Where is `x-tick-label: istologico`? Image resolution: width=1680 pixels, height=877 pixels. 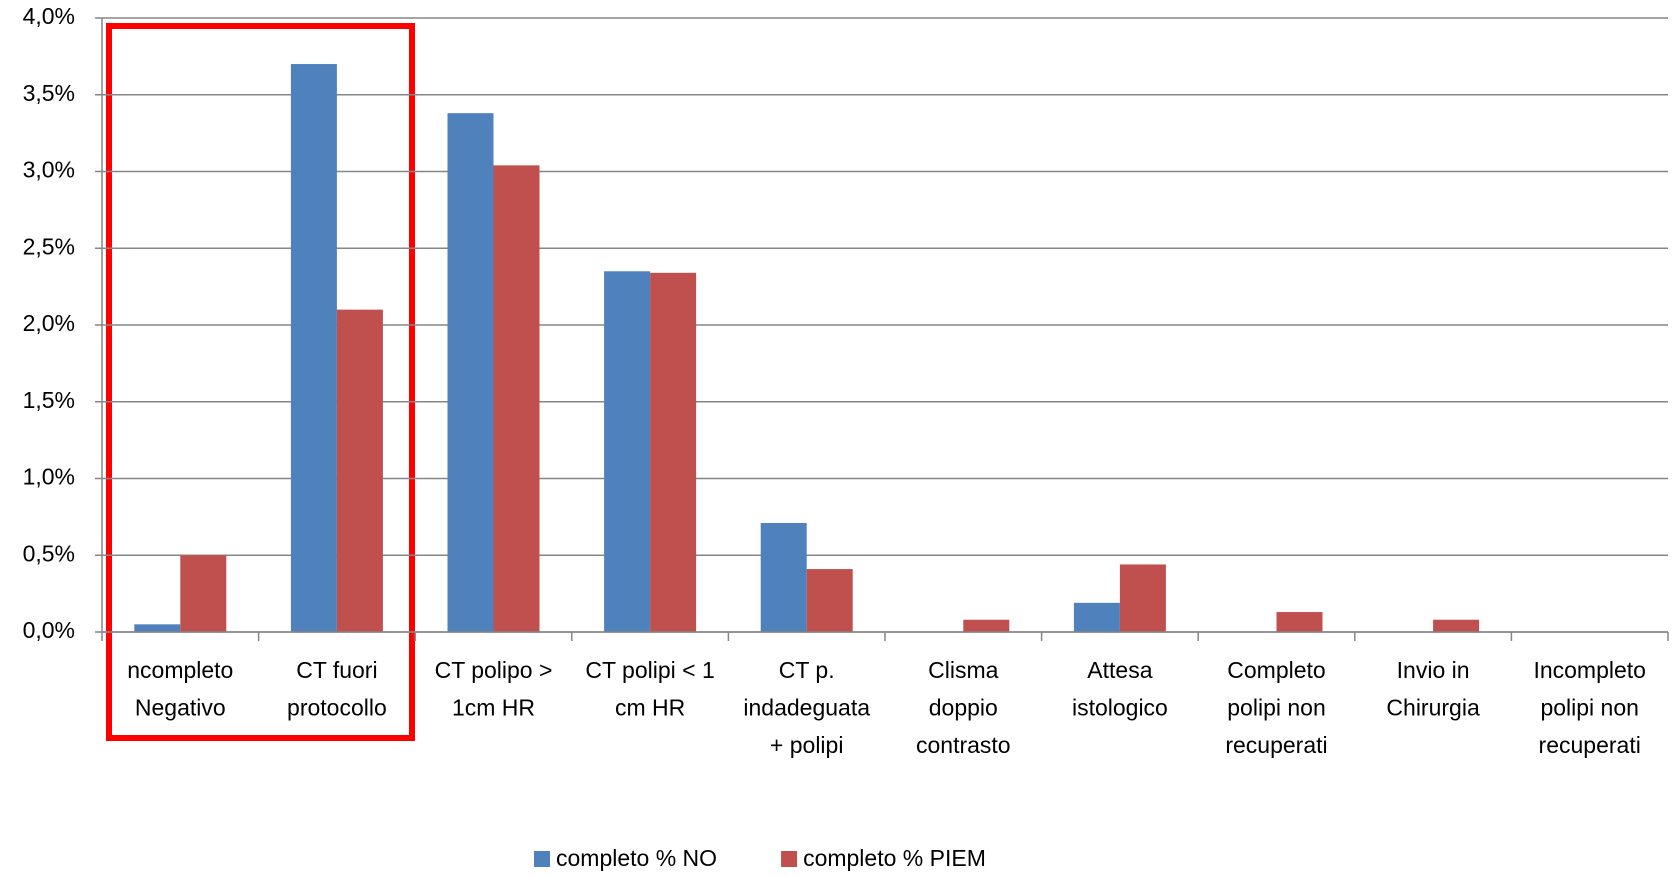 x-tick-label: istologico is located at coordinates (1120, 708).